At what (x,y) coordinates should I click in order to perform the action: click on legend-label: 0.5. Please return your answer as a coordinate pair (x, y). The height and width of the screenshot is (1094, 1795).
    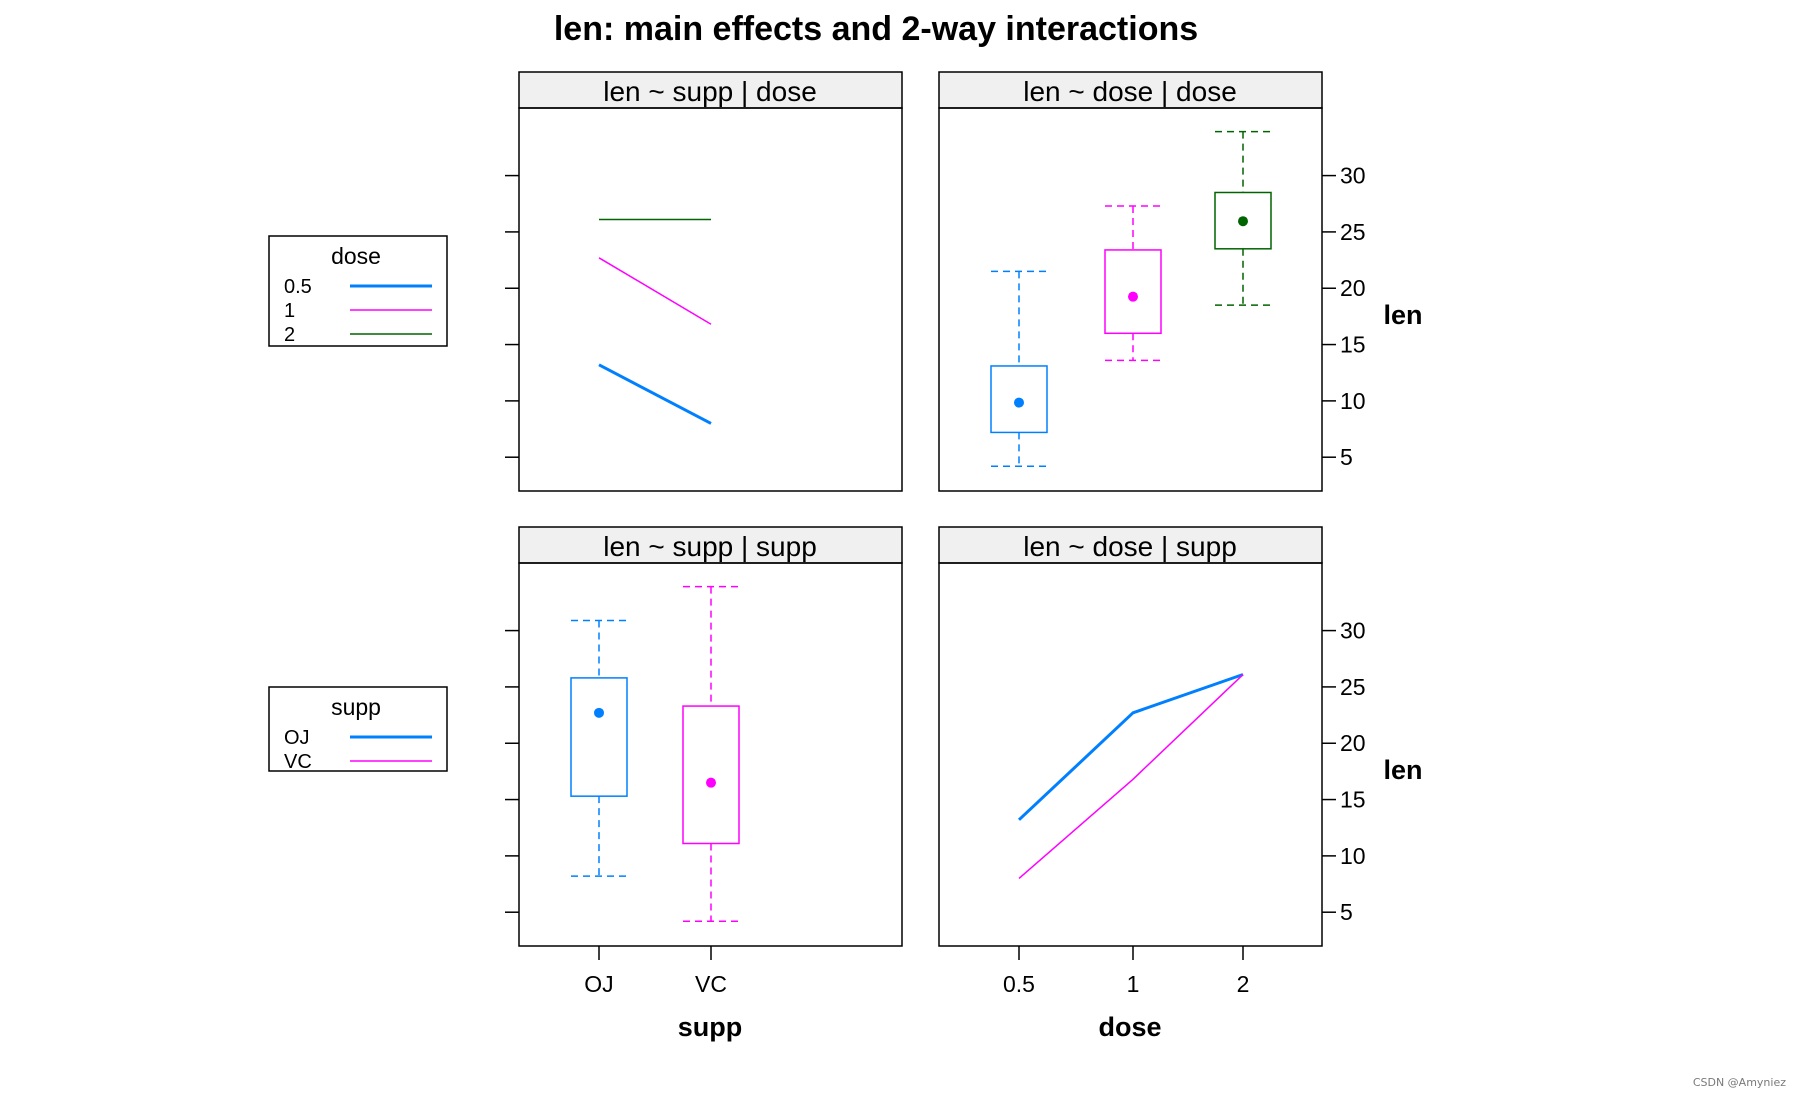
    Looking at the image, I should click on (298, 287).